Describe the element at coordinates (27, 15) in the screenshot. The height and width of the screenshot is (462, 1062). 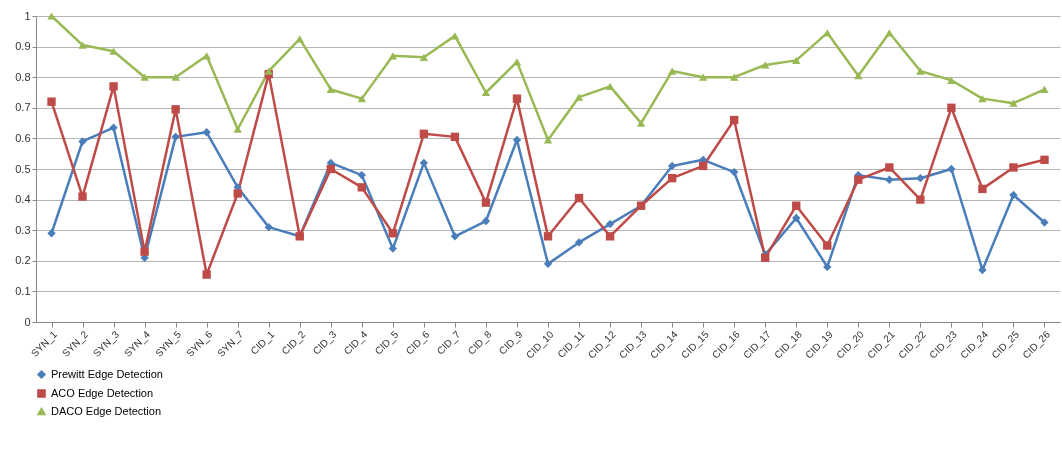
I see `y-tick-label: 1` at that location.